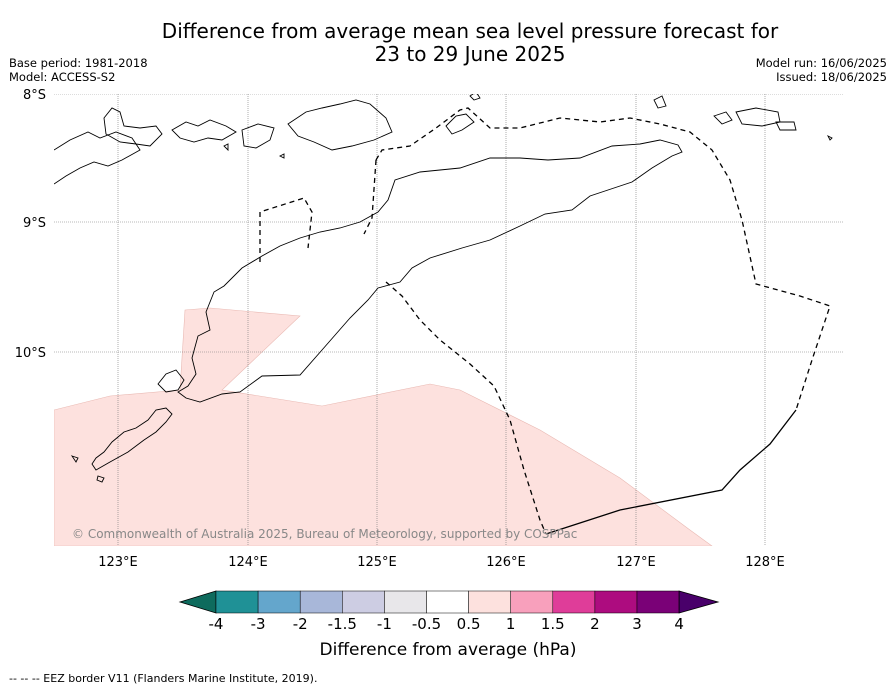 The height and width of the screenshot is (690, 896). What do you see at coordinates (248, 562) in the screenshot?
I see `lon-label-124e: 124°E` at bounding box center [248, 562].